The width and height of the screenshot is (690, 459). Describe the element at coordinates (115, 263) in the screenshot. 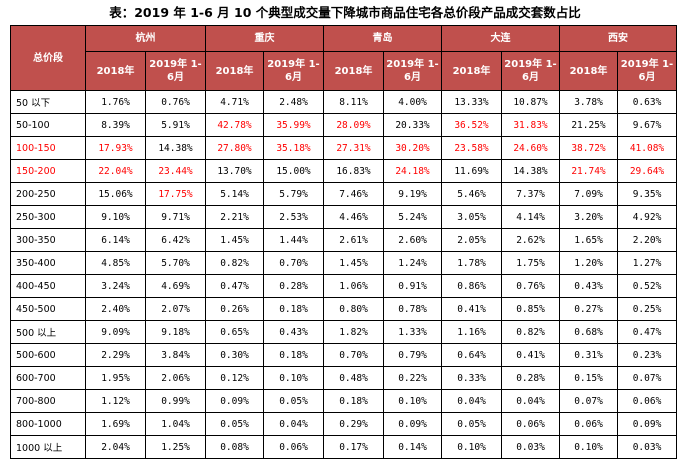

I see `table-cell: 4.85%` at that location.